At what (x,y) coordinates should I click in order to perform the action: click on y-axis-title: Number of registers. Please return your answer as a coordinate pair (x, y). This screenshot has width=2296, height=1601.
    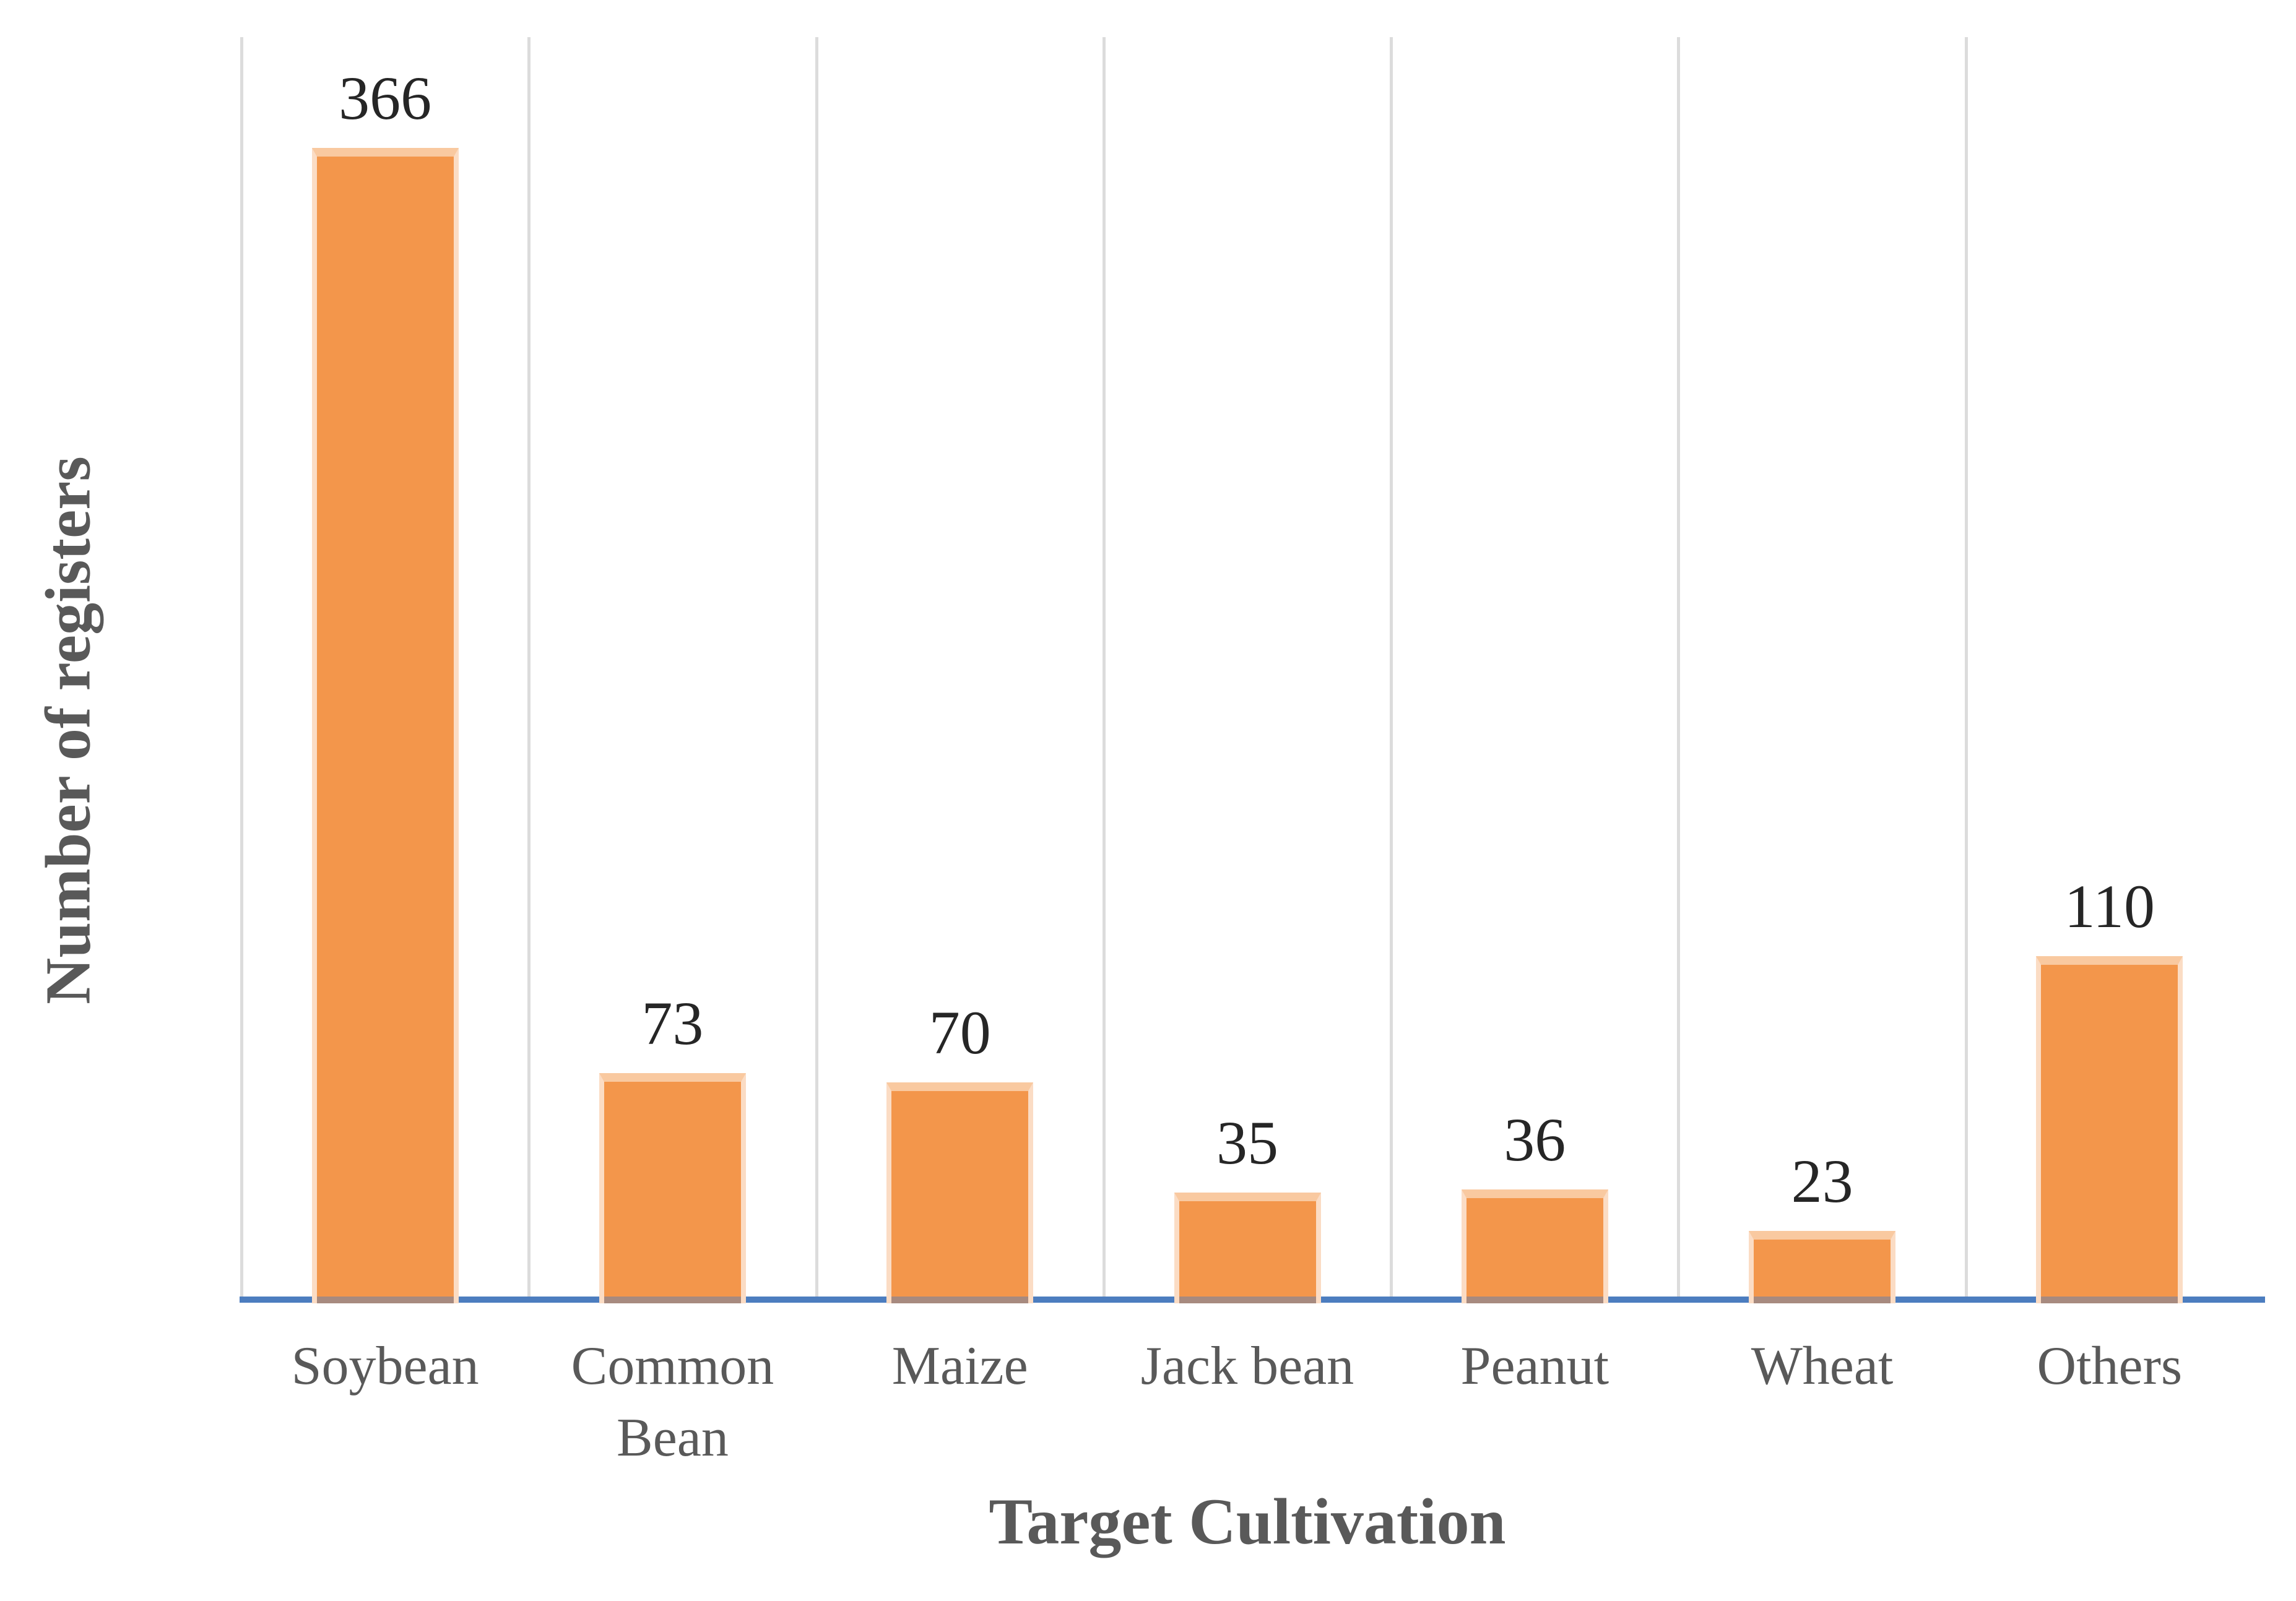
    Looking at the image, I should click on (68, 730).